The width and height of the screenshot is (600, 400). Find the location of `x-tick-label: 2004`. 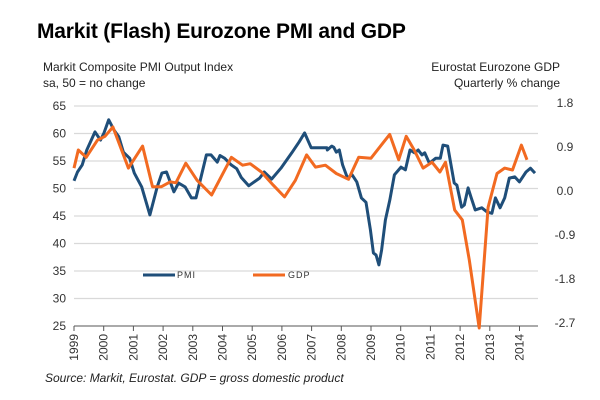

x-tick-label: 2004 is located at coordinates (223, 347).